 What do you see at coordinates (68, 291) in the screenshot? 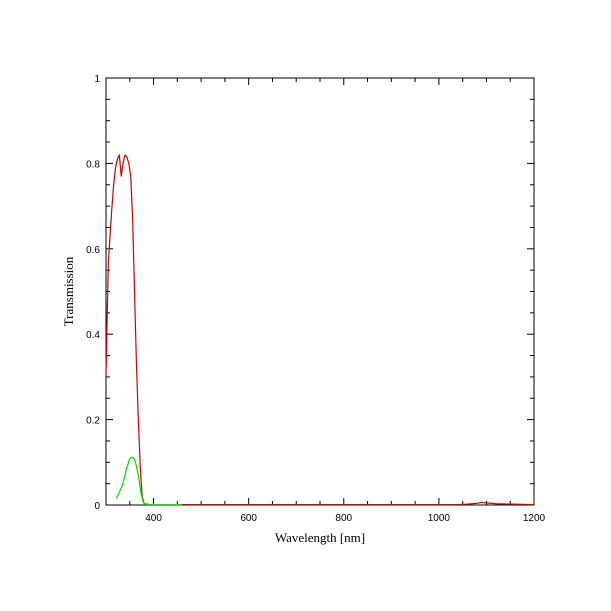
I see `y-axis-label: Transmission` at bounding box center [68, 291].